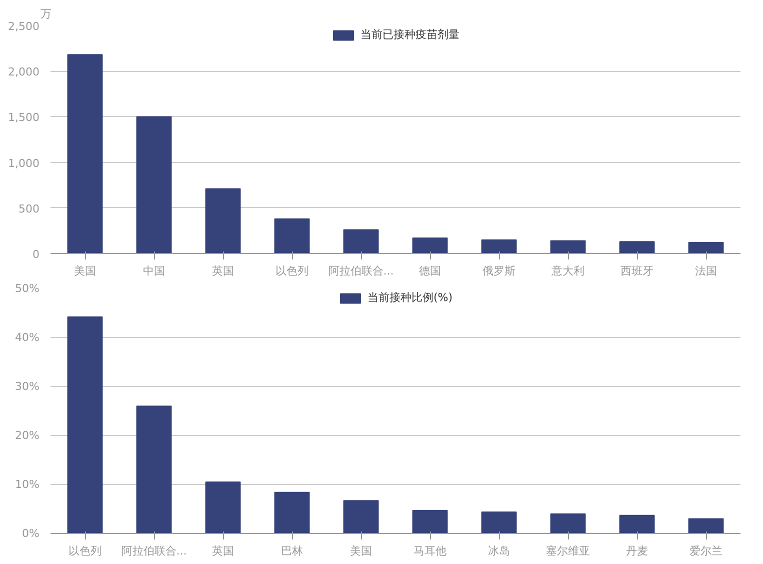  What do you see at coordinates (27, 288) in the screenshot?
I see `y-tick-label: 50%` at bounding box center [27, 288].